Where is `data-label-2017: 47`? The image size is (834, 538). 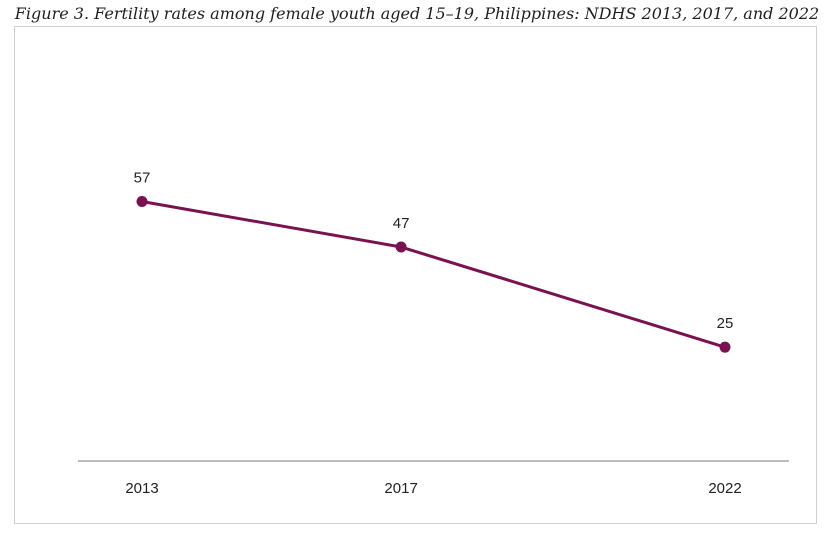 data-label-2017: 47 is located at coordinates (401, 223).